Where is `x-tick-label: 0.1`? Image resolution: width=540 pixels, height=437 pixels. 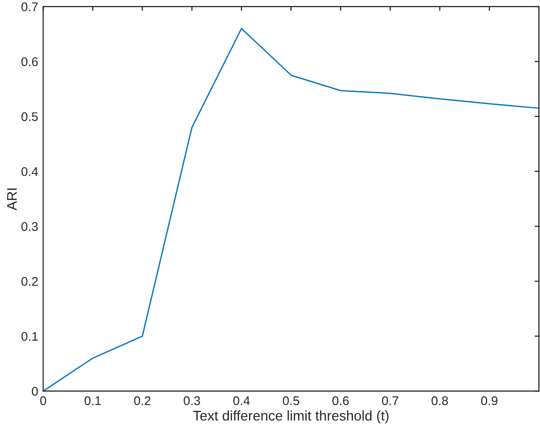
x-tick-label: 0.1 is located at coordinates (92, 401).